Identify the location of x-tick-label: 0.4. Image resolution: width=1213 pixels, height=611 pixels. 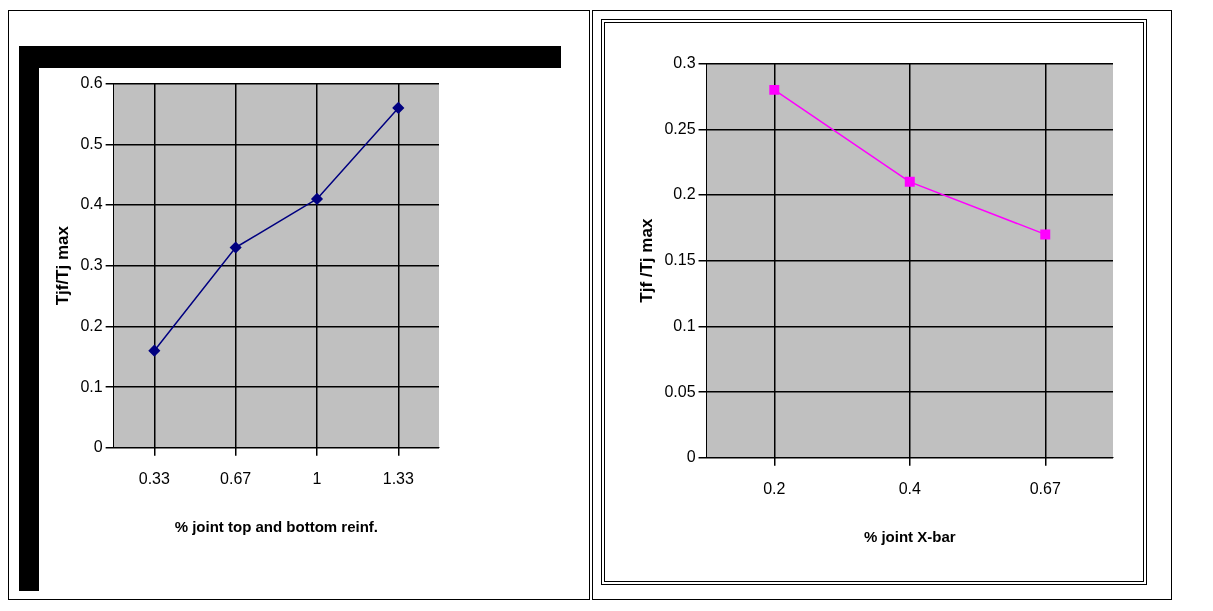
(909, 488).